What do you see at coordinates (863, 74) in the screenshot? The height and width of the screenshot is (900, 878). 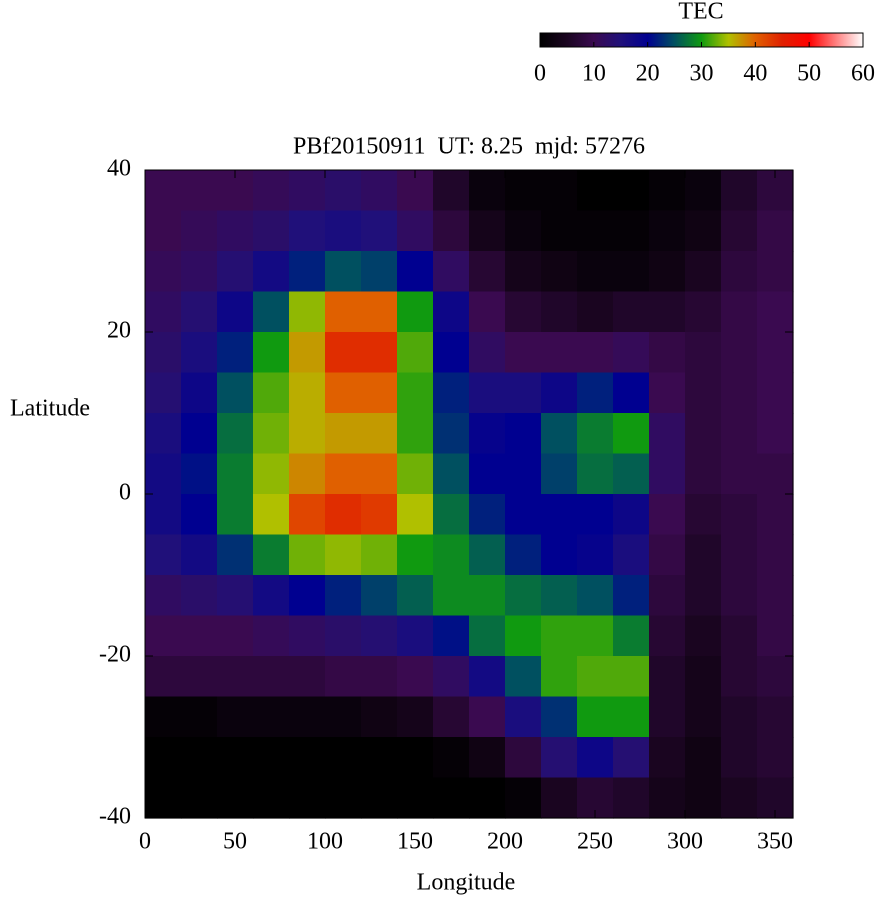 I see `colorbar-tick-label: 60` at bounding box center [863, 74].